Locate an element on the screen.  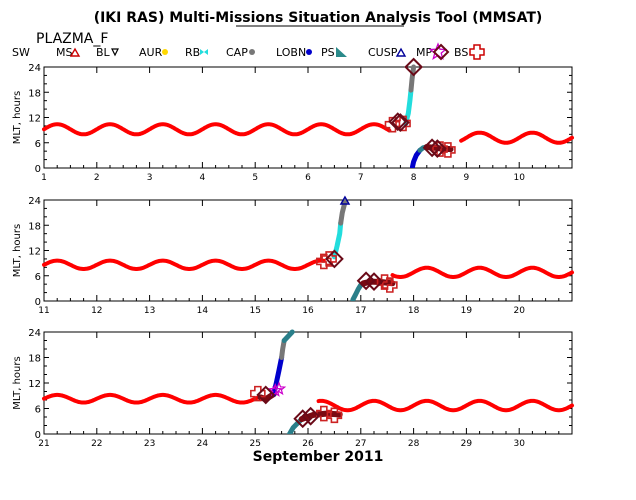
legend-label: MS is located at coordinates (64, 52).